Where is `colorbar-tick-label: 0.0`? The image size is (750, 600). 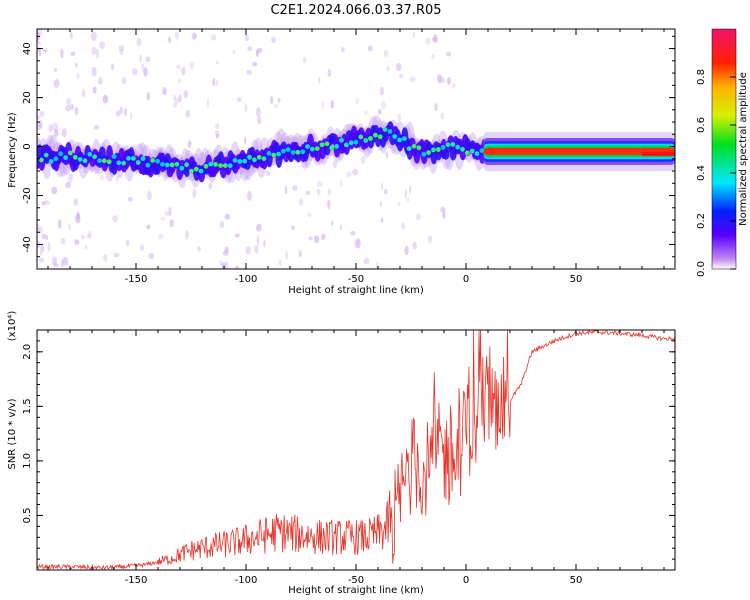 colorbar-tick-label: 0.0 is located at coordinates (701, 269).